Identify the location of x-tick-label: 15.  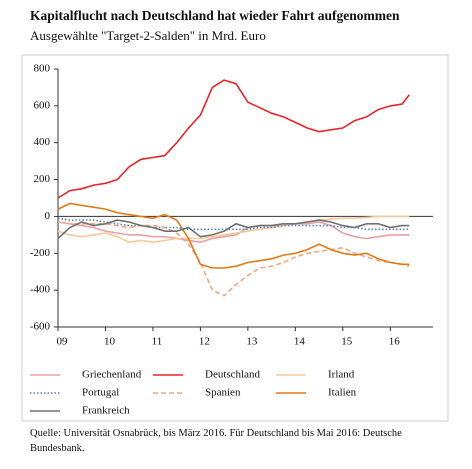
(347, 342).